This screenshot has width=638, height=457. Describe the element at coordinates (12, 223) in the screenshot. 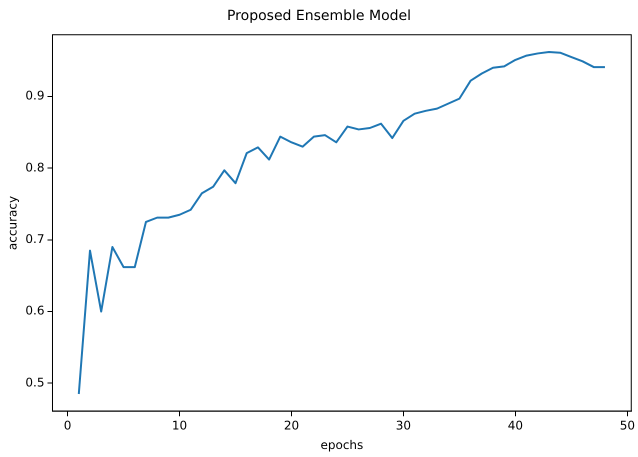

I see `y-axis-title: accuracy` at that location.